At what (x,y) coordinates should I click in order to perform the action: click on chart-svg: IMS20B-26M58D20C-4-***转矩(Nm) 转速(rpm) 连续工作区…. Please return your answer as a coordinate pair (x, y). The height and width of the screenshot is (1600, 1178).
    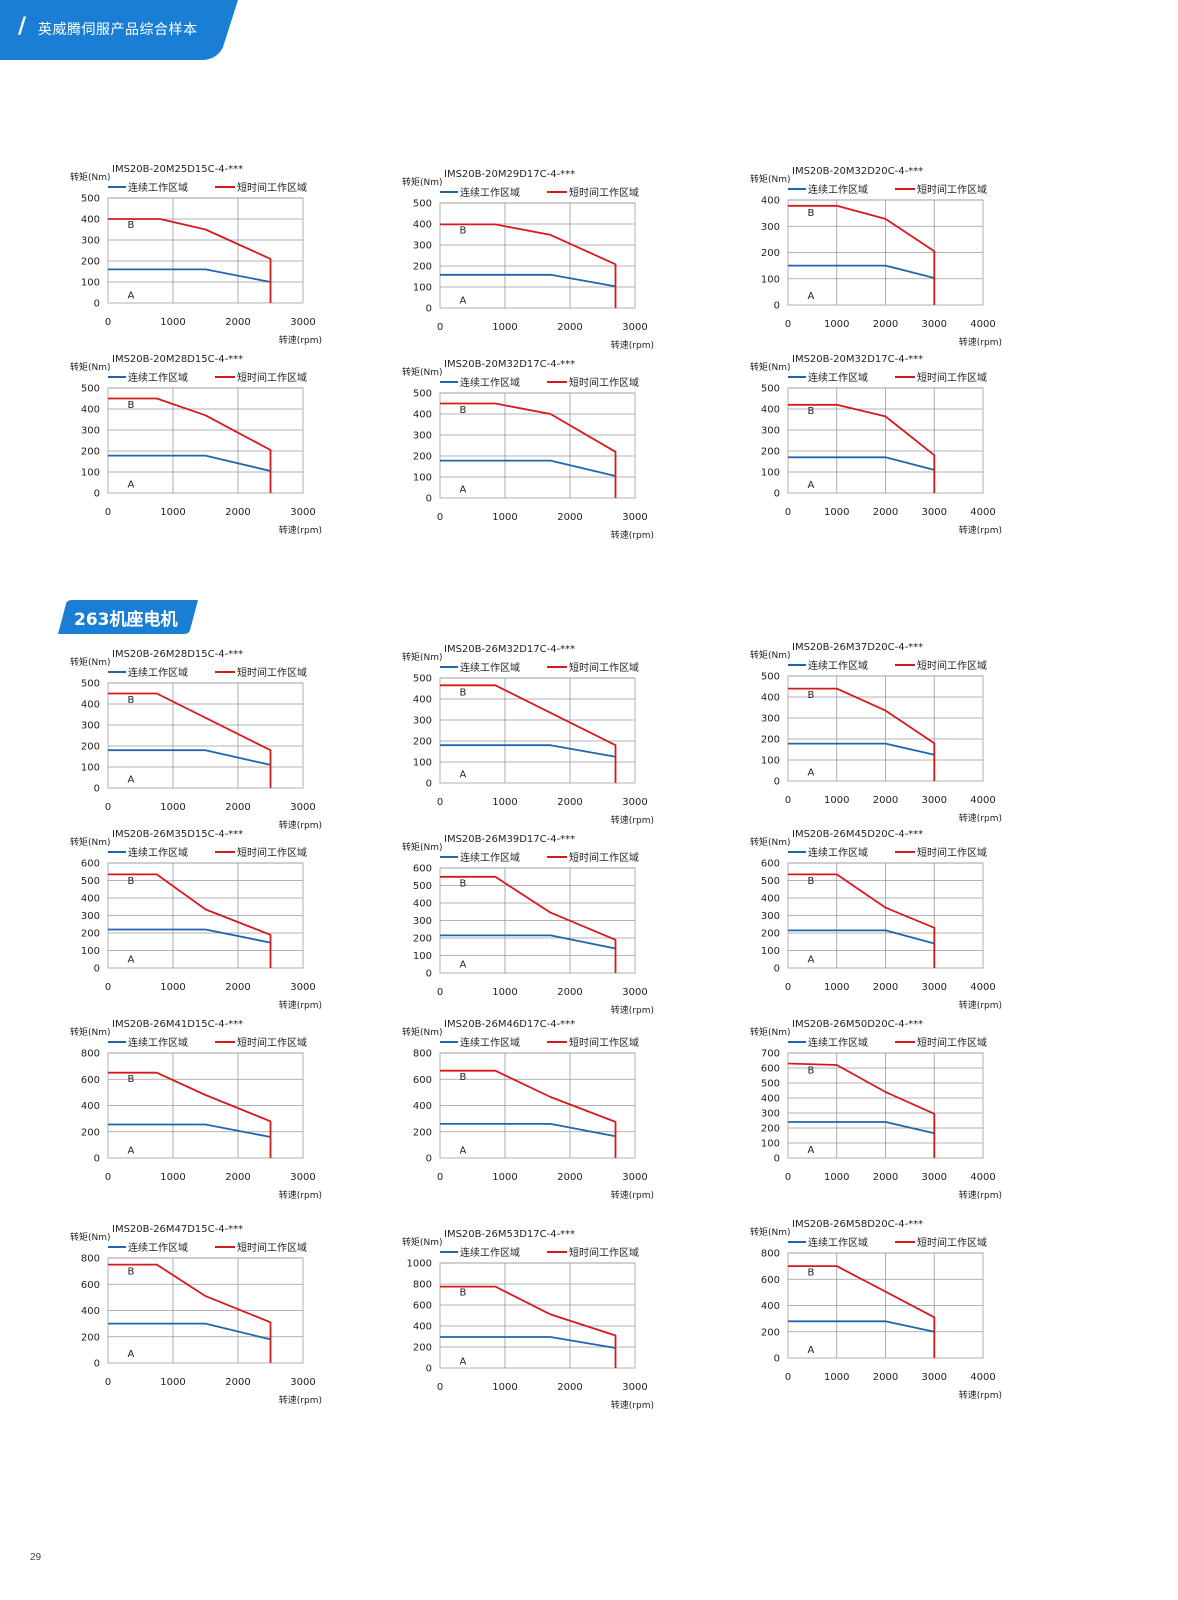
    Looking at the image, I should click on (876, 1310).